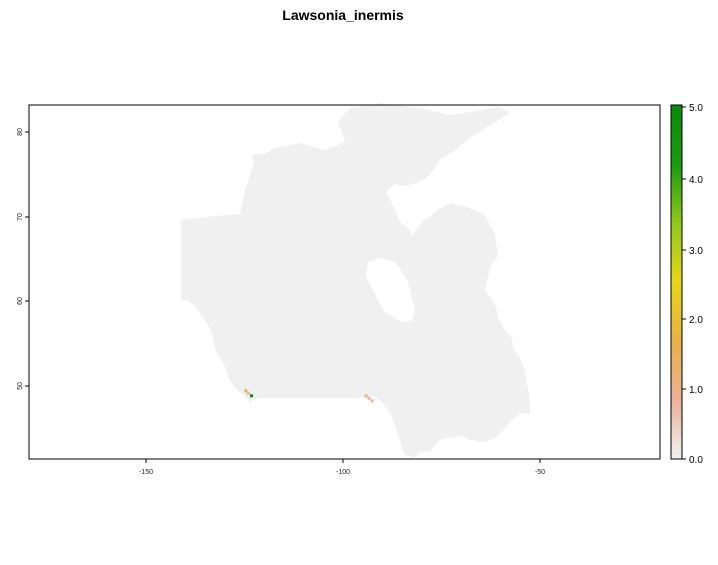 This screenshot has width=718, height=565. I want to click on legend-label: 3.0, so click(696, 251).